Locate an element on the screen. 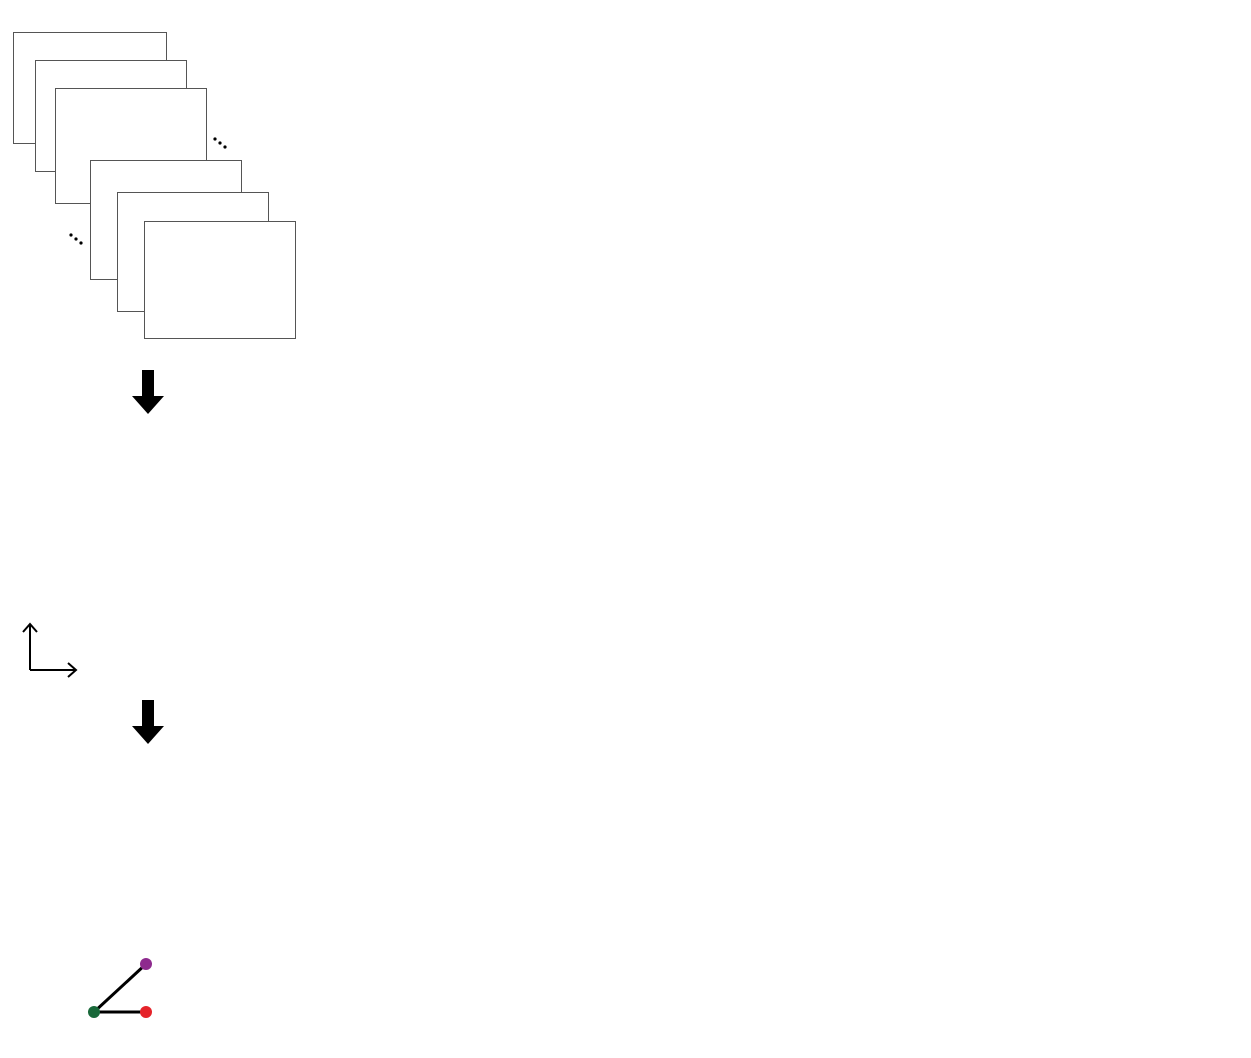 The image size is (1251, 1058). umap-card-e135 is located at coordinates (220, 280).